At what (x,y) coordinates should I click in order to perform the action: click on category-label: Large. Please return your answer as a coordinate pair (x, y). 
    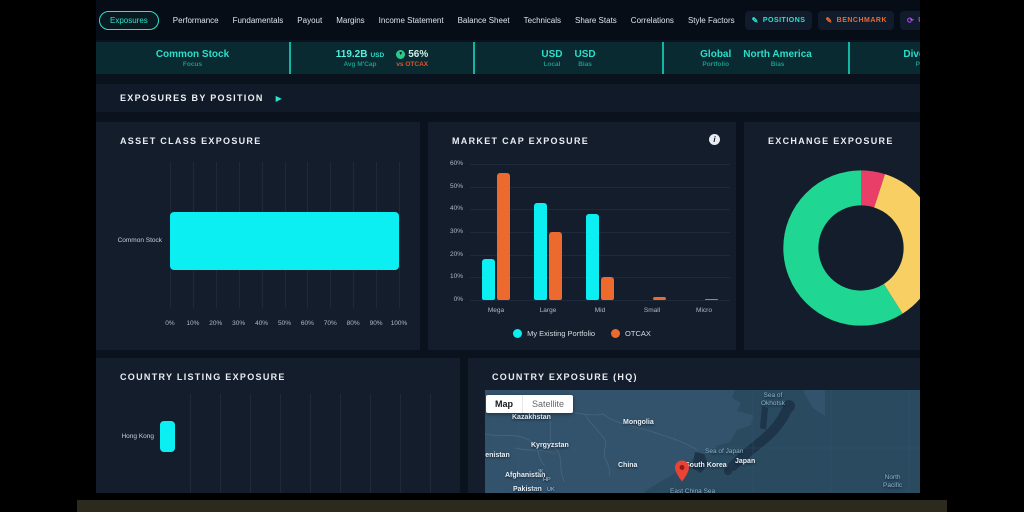
    Looking at the image, I should click on (548, 310).